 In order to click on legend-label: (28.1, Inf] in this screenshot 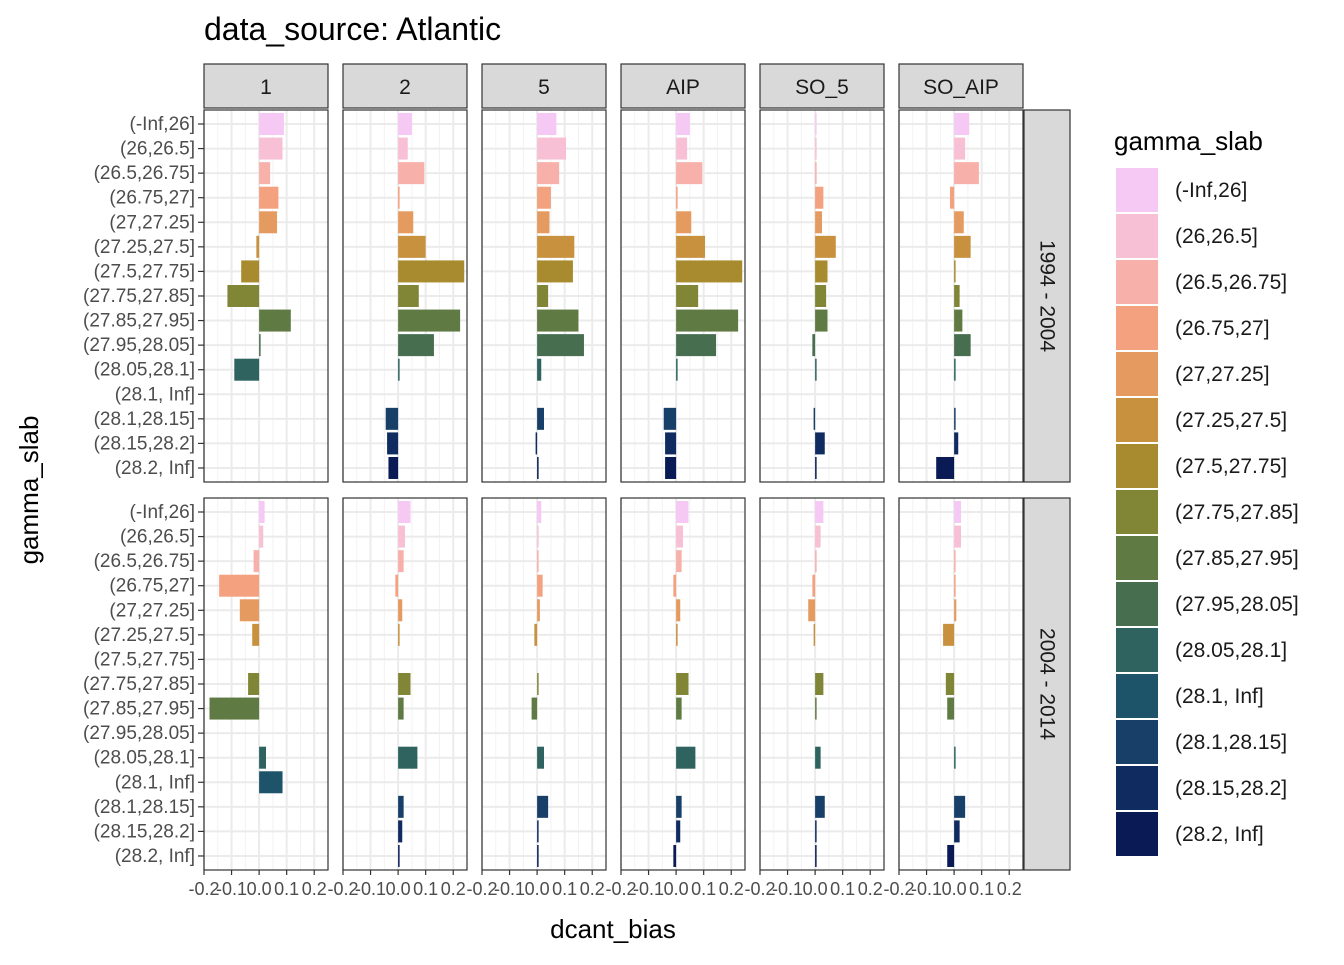, I will do `click(1219, 696)`.